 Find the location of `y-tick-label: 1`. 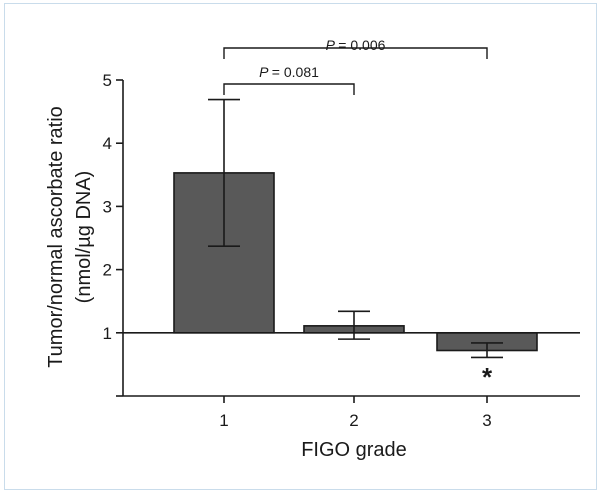

y-tick-label: 1 is located at coordinates (107, 333).